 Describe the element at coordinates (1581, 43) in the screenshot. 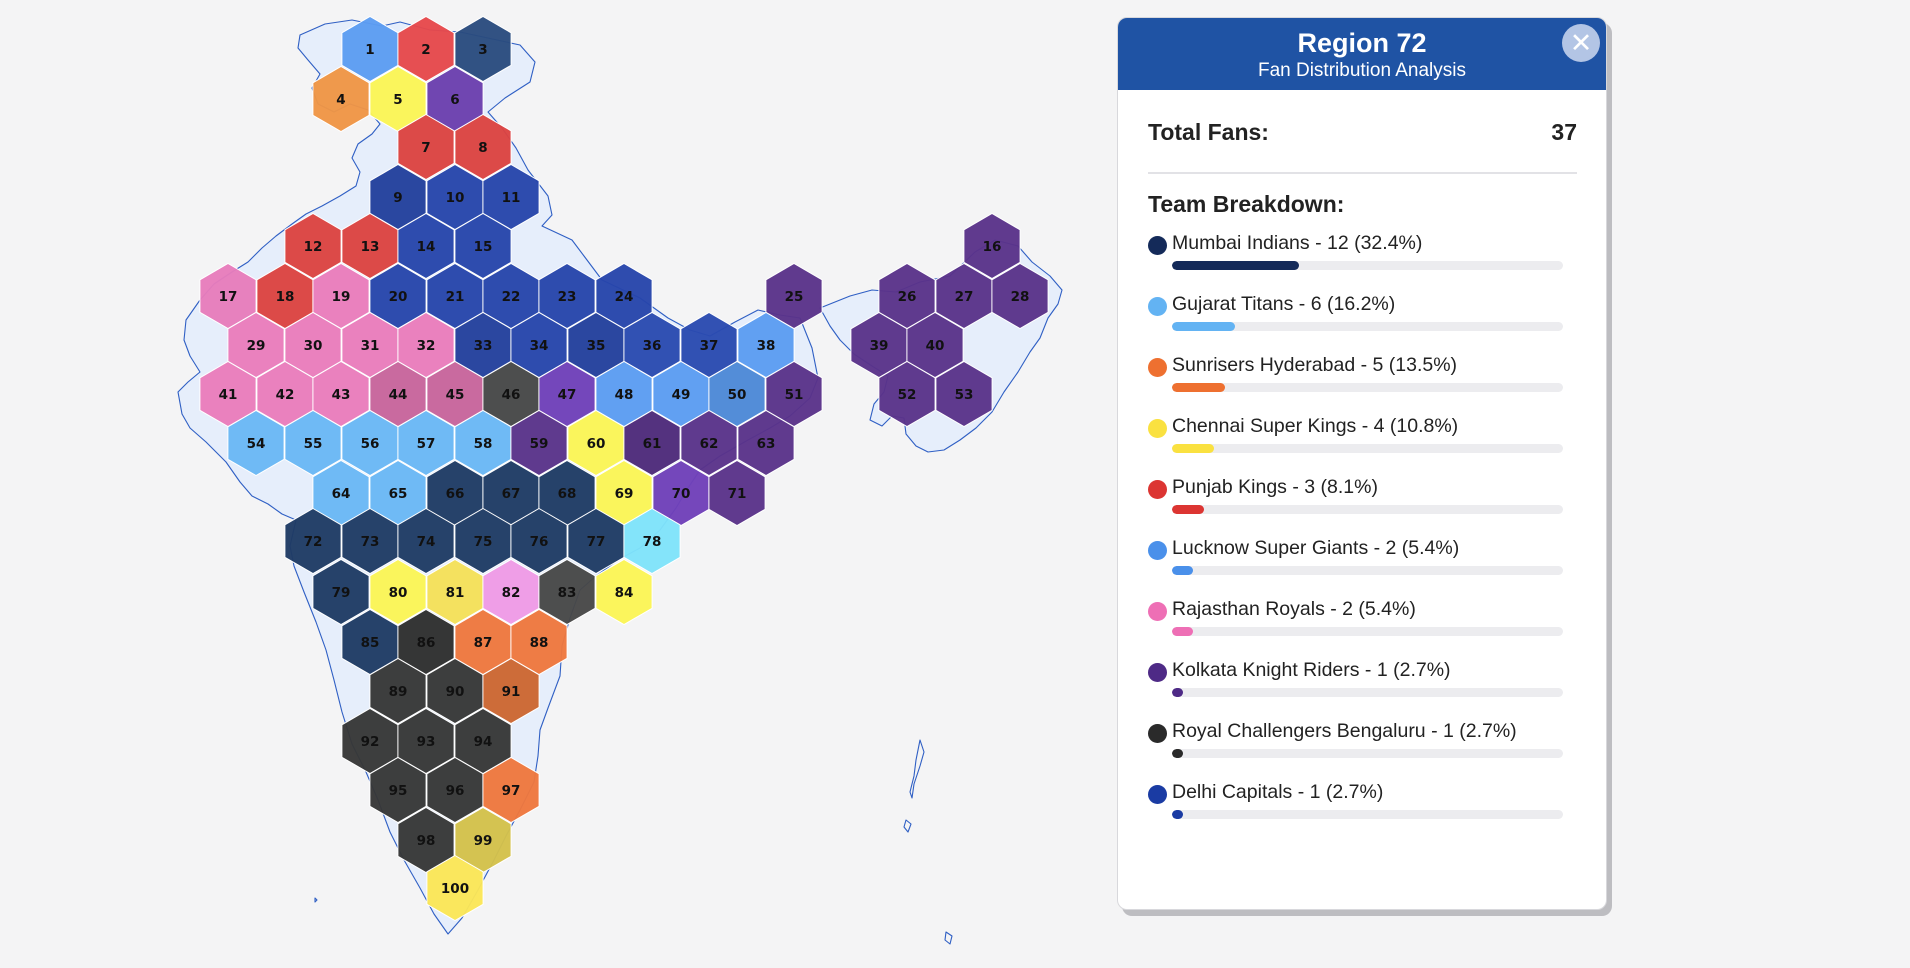

I see `close-button: ✕` at that location.